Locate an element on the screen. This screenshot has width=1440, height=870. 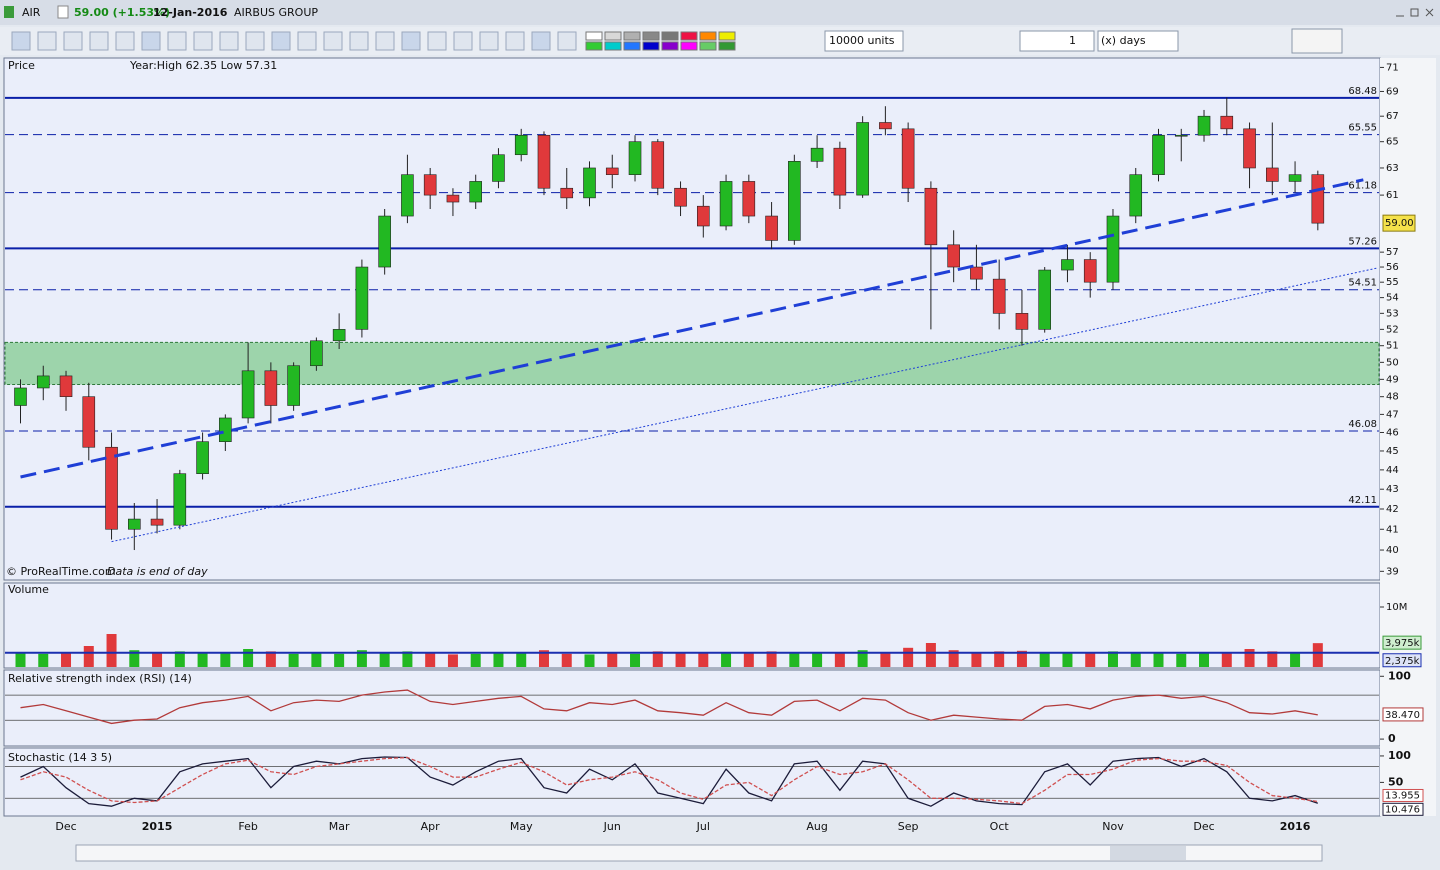
last-price-box is located at coordinates (1399, 223).